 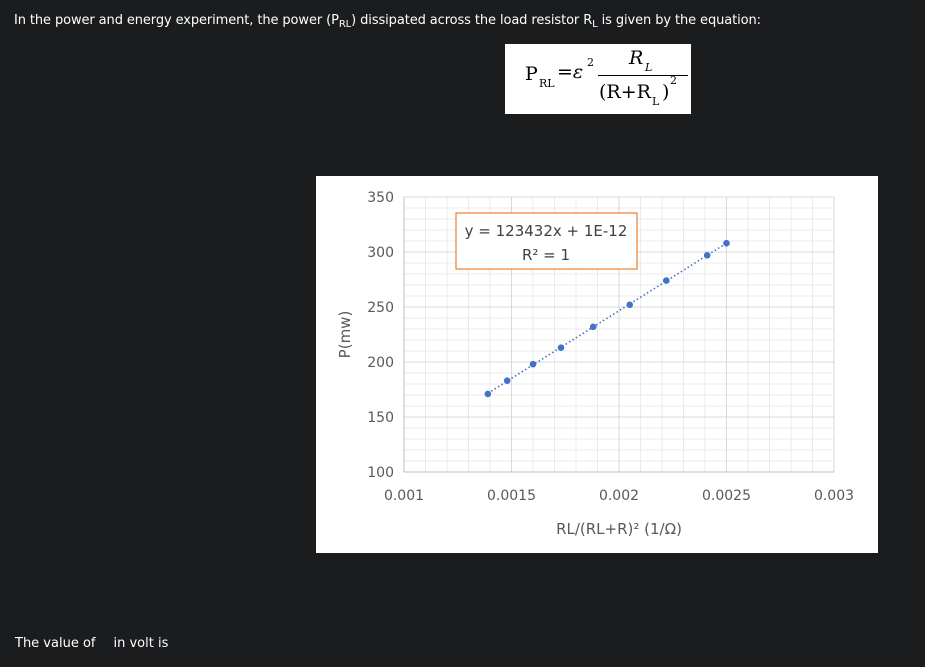 What do you see at coordinates (546, 231) in the screenshot?
I see `equation-label-line1: y = 123432x + 1E-12` at bounding box center [546, 231].